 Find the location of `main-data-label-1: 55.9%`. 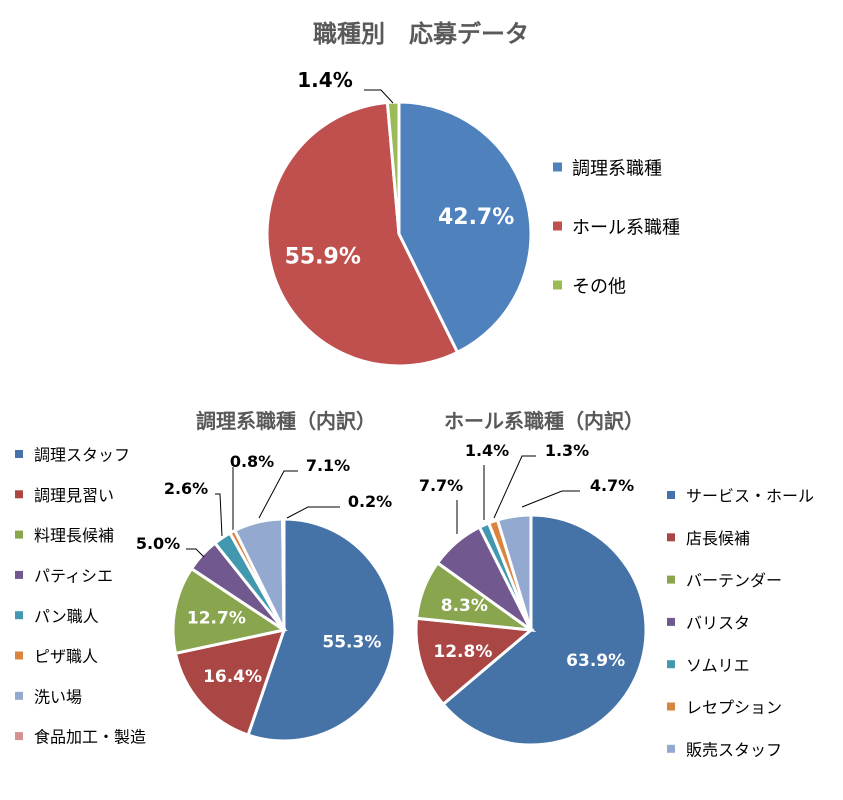

main-data-label-1: 55.9% is located at coordinates (323, 256).